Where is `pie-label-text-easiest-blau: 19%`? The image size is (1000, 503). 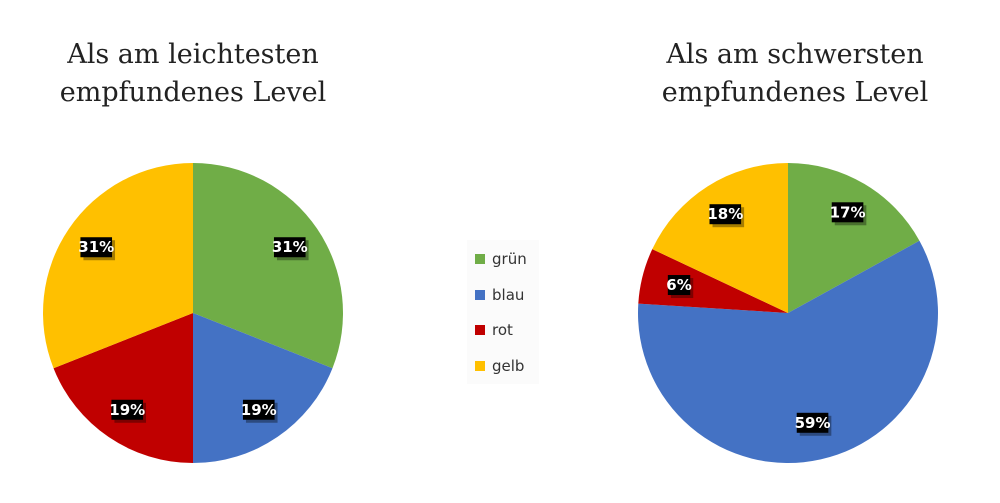
pie-label-text-easiest-blau: 19% is located at coordinates (259, 410).